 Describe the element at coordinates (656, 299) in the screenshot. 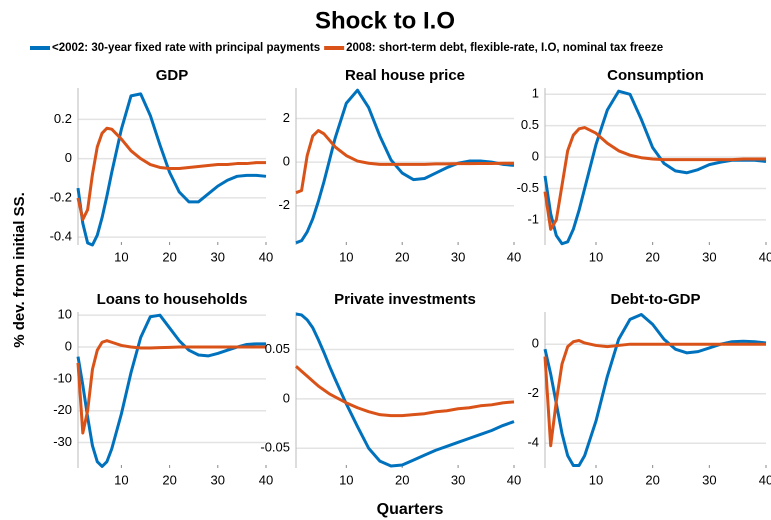

I see `panel-title: Debt-to-GDP` at that location.